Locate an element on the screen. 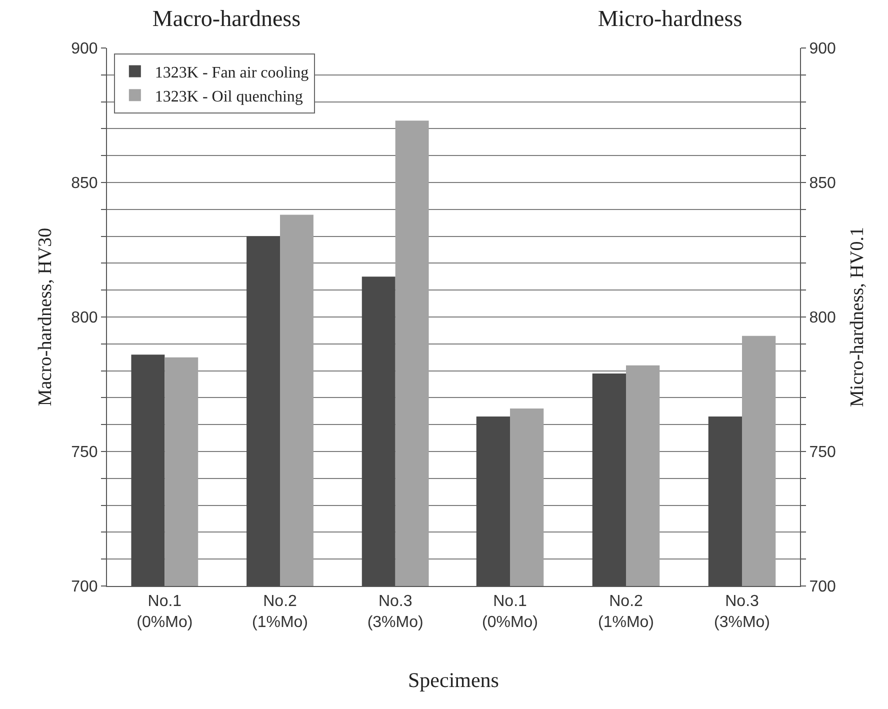 This screenshot has height=709, width=888. y-tick-label: 700 is located at coordinates (84, 587).